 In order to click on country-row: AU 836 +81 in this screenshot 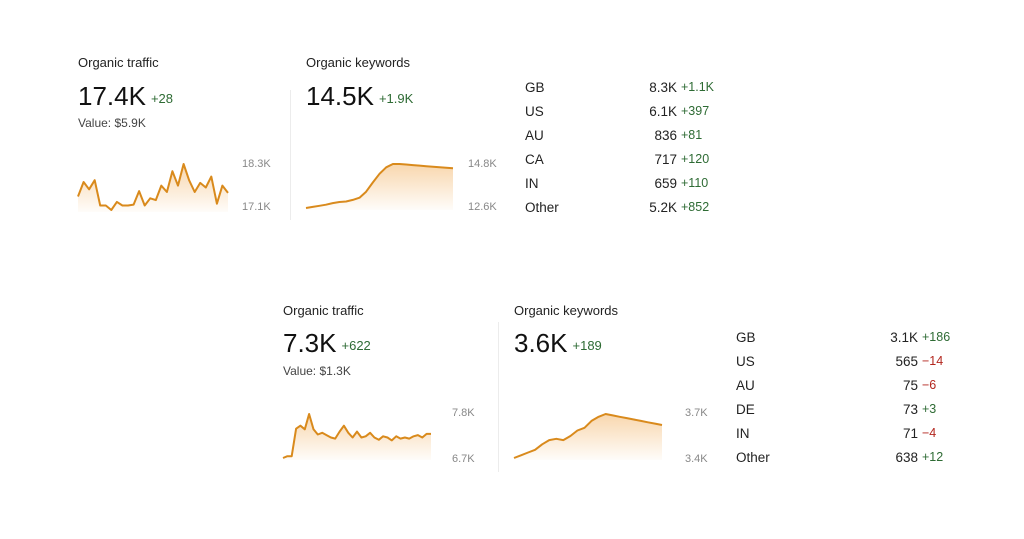, I will do `click(640, 138)`.